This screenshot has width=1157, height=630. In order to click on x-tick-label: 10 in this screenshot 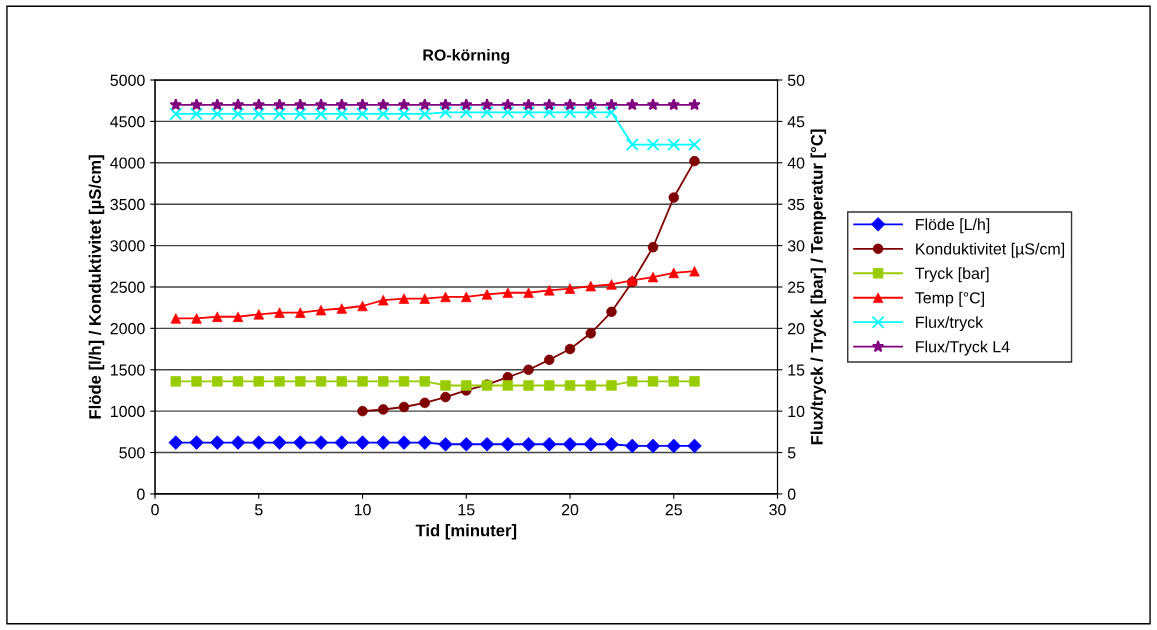, I will do `click(362, 510)`.